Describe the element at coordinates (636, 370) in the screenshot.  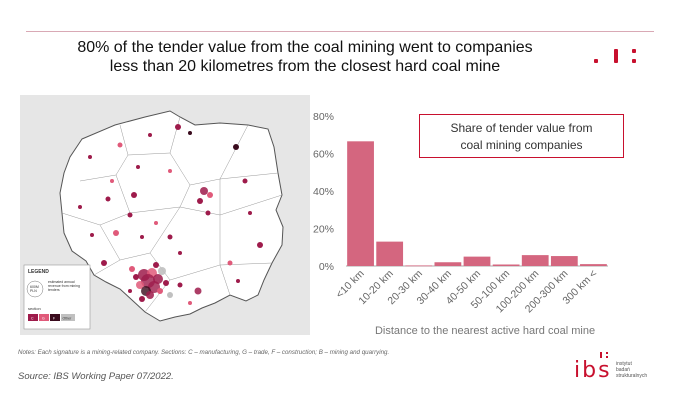
I see `ibs-logo-subtitle: instytut badań strukturalnych` at that location.